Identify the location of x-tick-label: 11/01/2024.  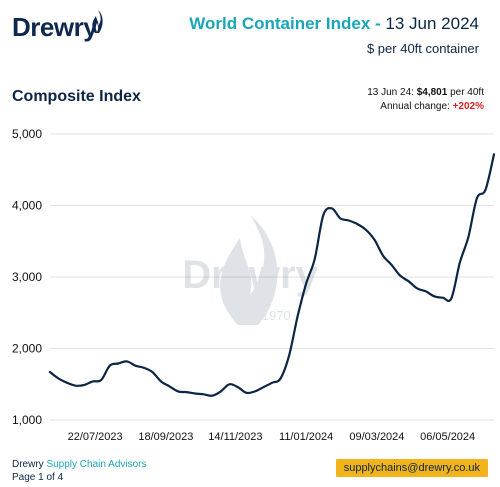
(306, 437).